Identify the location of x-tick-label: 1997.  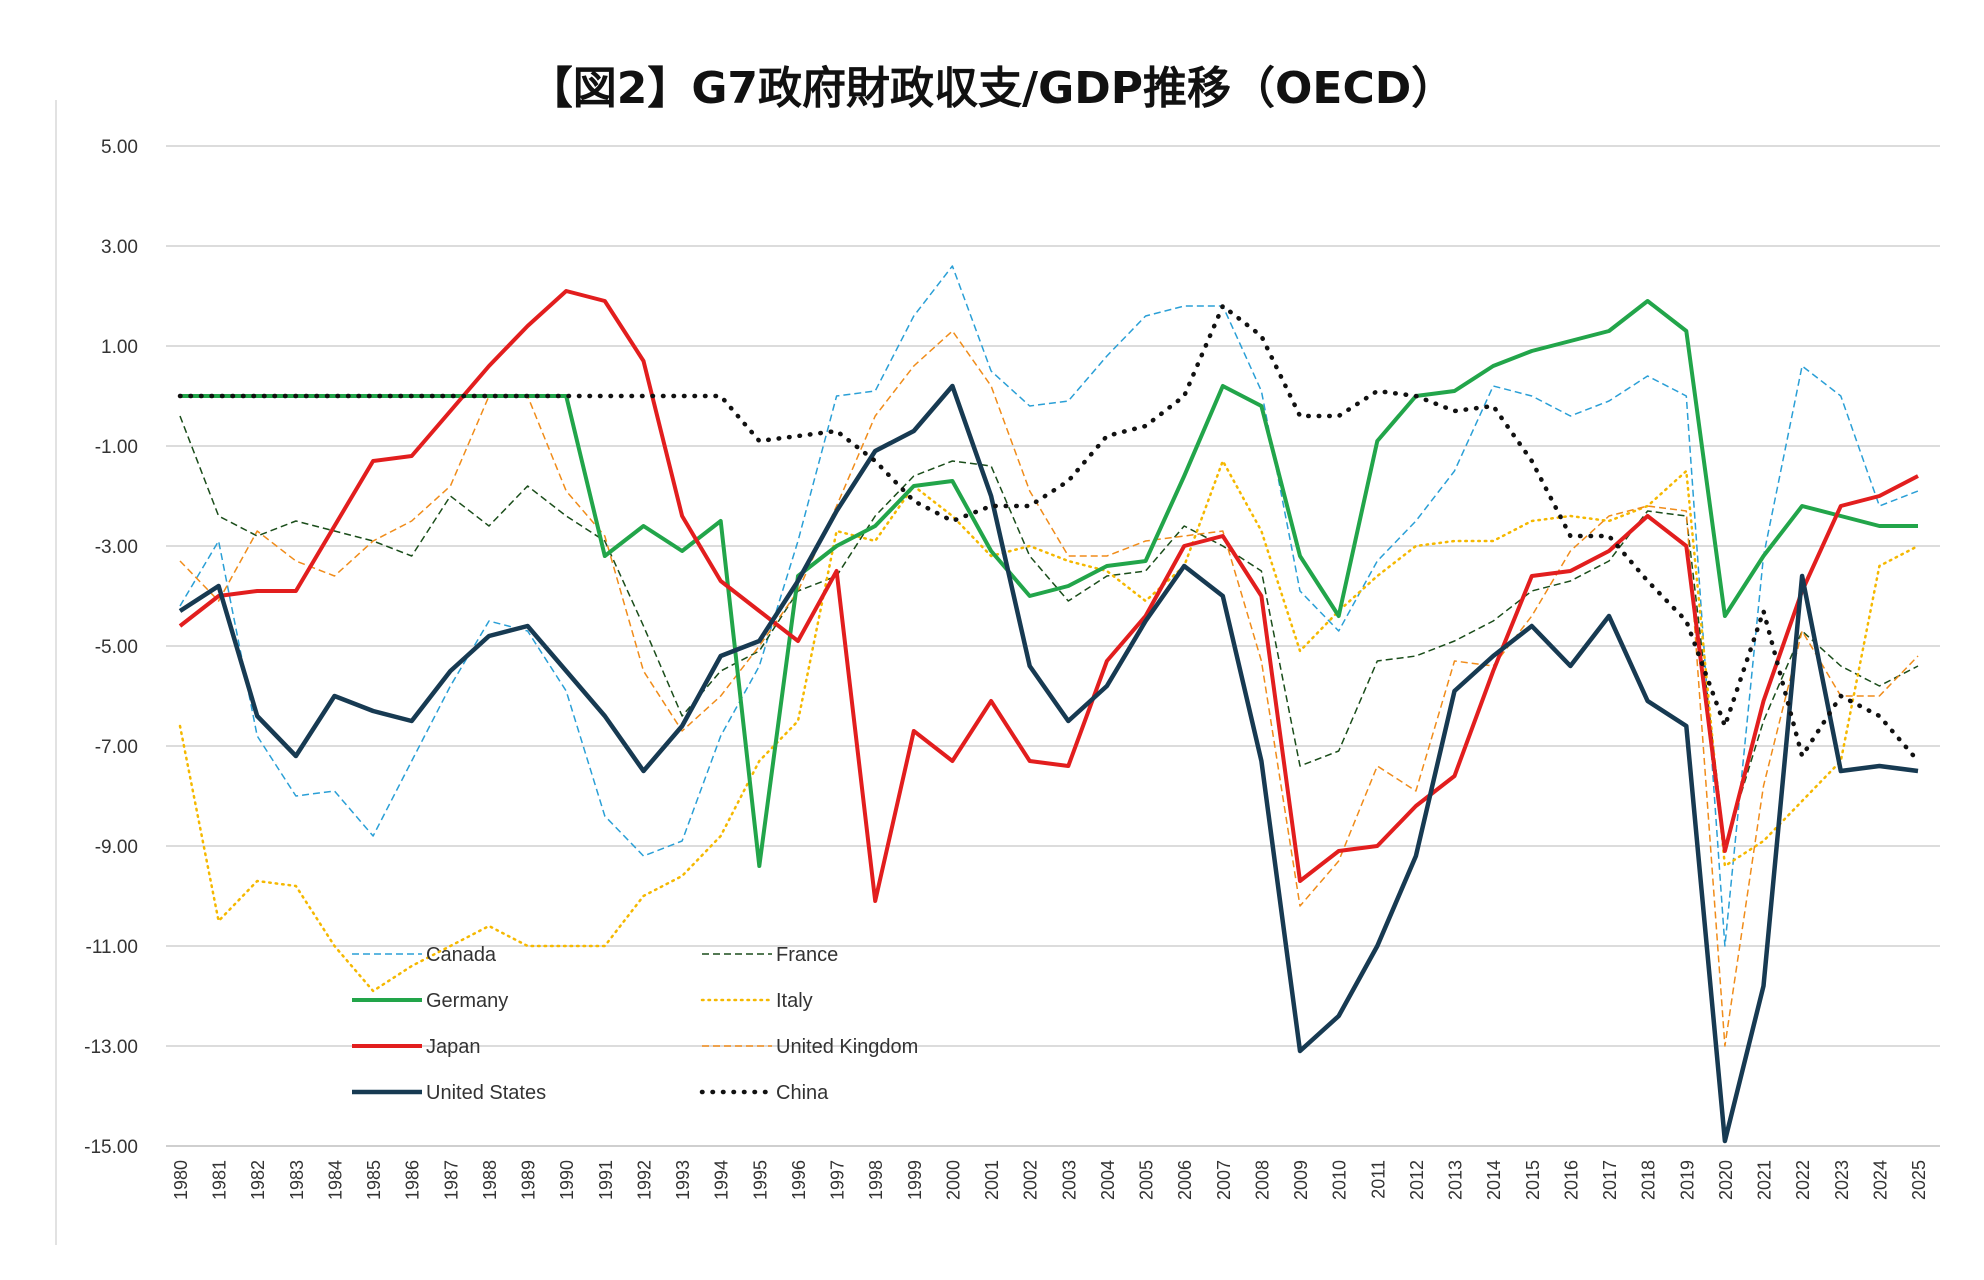
(838, 1180).